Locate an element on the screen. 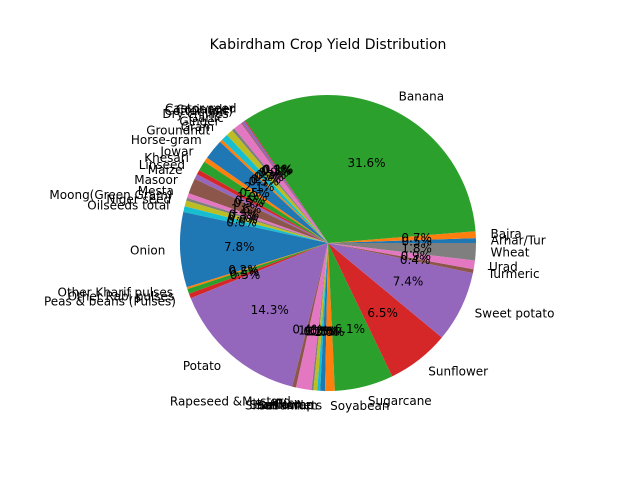  percent-label-onion: 7.8% is located at coordinates (239, 247).